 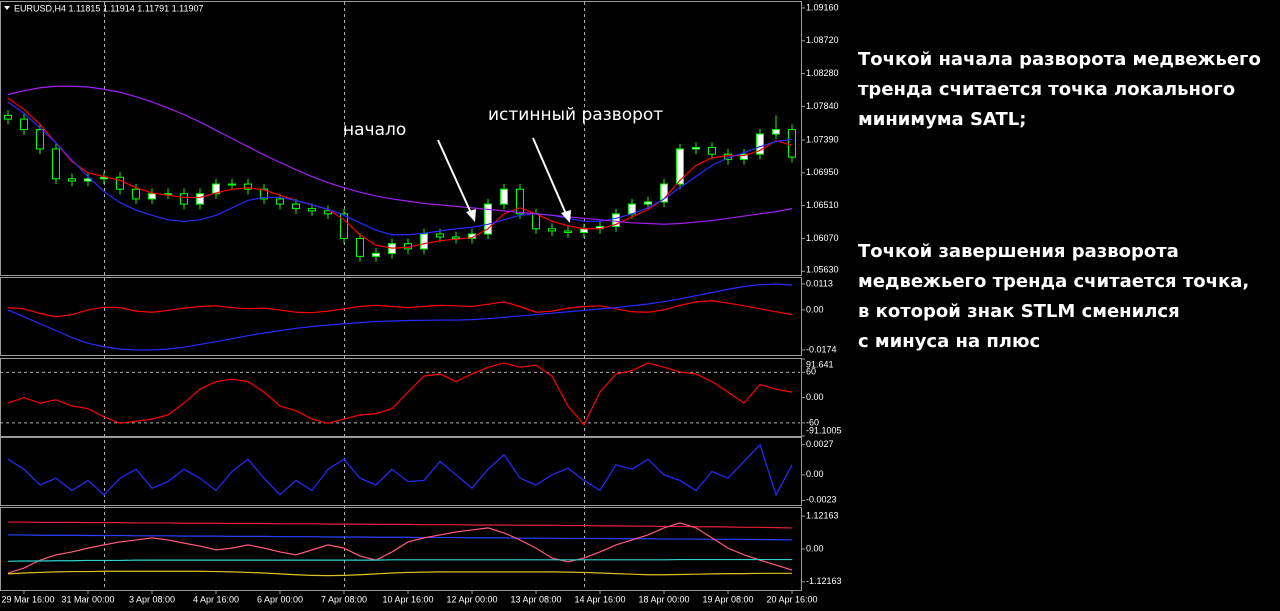 I want to click on y-tick-label: 1.06510, so click(x=822, y=205).